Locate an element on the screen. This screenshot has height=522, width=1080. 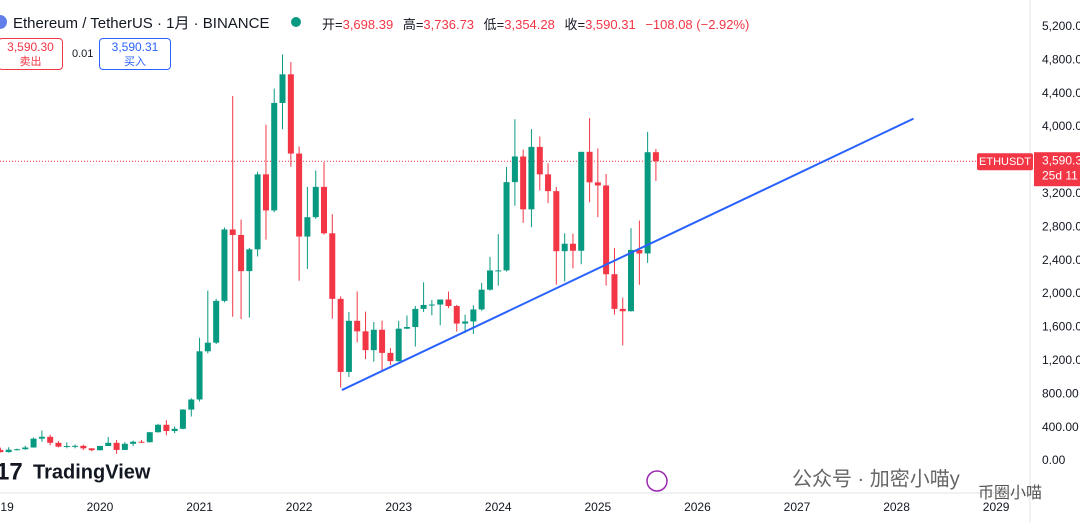
x-tick-label: 2029 is located at coordinates (996, 507).